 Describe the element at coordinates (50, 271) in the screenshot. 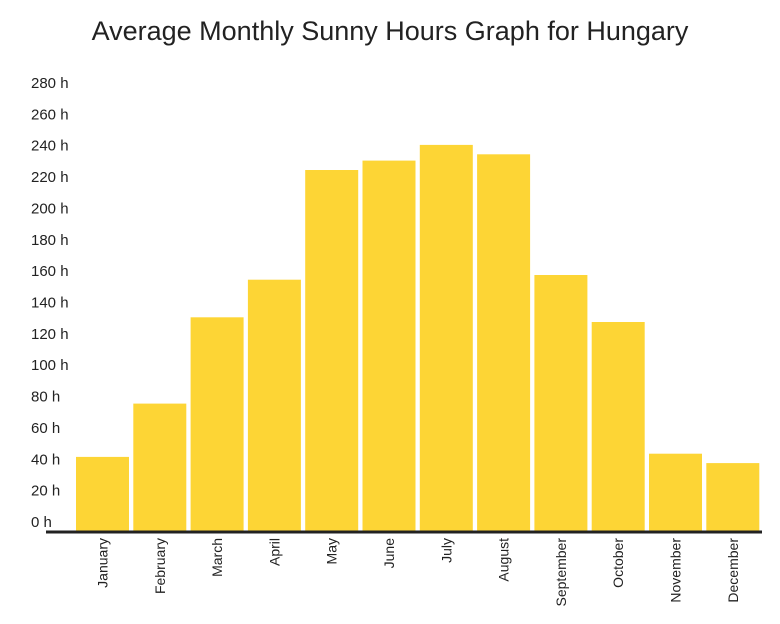

I see `y-tick-label: 160 h` at that location.